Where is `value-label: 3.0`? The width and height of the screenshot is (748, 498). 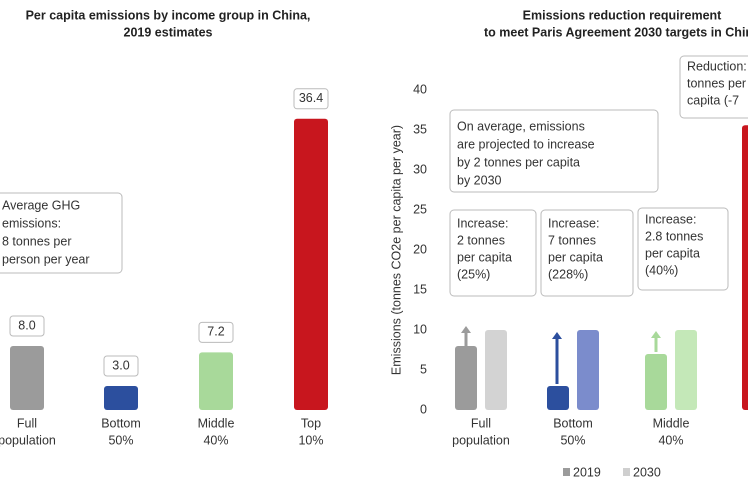
value-label: 3.0 is located at coordinates (120, 365).